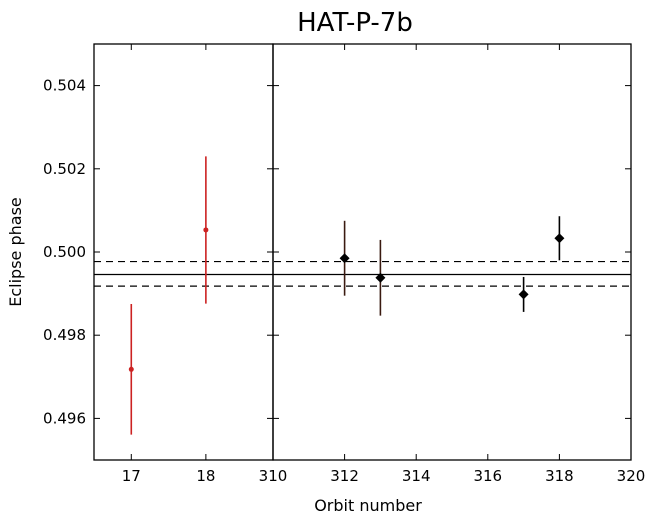 This screenshot has width=651, height=518. What do you see at coordinates (64, 252) in the screenshot?
I see `y-tick-label: 0.500` at bounding box center [64, 252].